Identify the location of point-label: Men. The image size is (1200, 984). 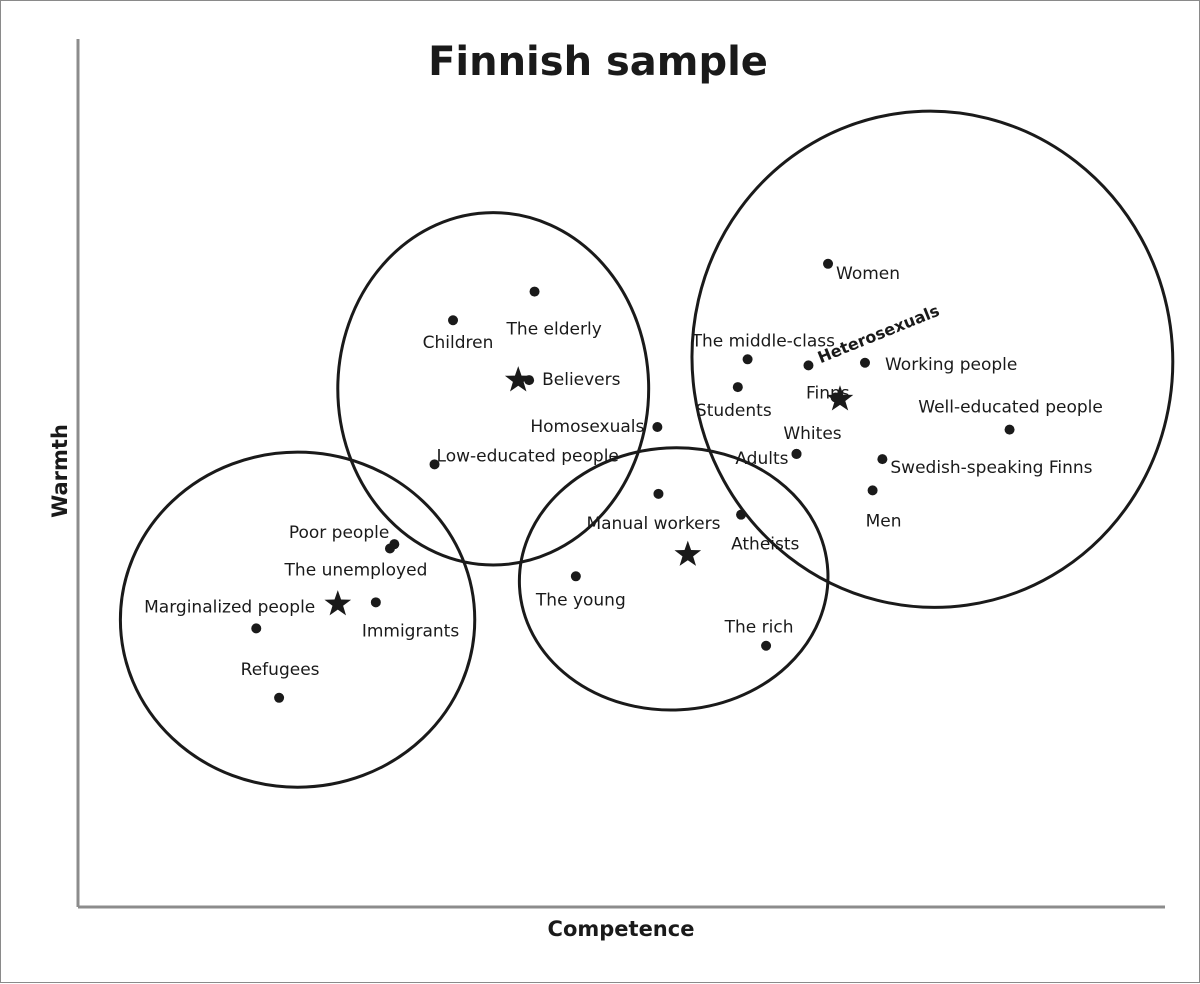
(884, 521).